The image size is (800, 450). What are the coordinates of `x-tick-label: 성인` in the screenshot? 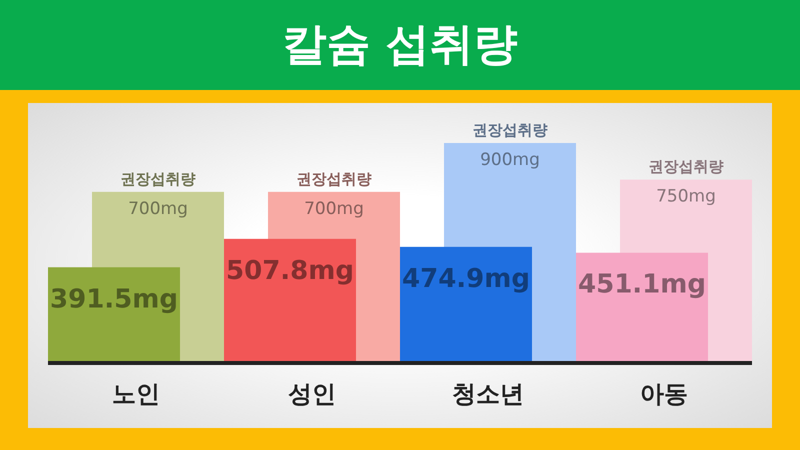 It's located at (312, 394).